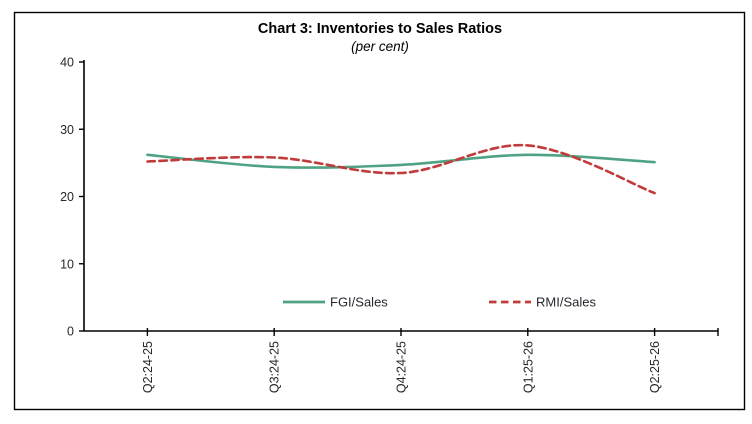  Describe the element at coordinates (67, 264) in the screenshot. I see `y-axis-tick-label: 10` at that location.